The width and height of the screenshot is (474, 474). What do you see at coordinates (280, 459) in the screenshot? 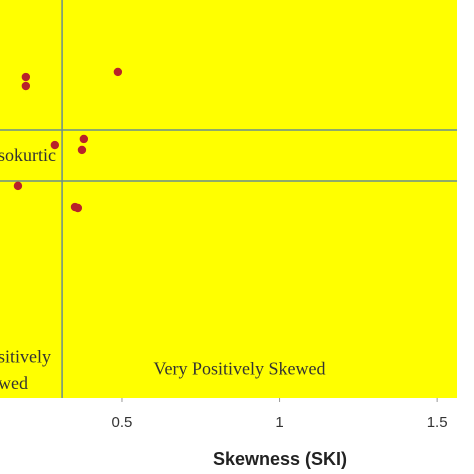
I see `x-axis-label: Skewness (SKI)` at bounding box center [280, 459].